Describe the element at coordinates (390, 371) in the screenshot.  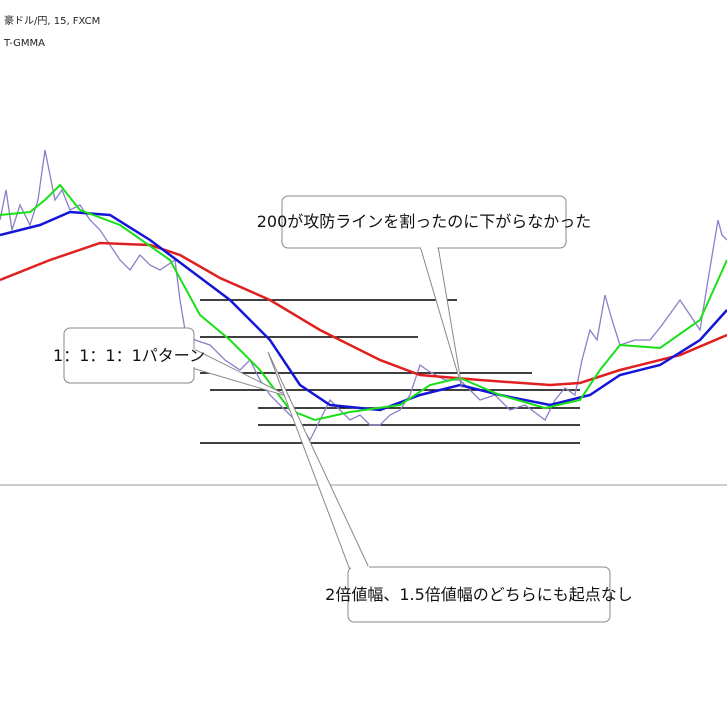
I see `level-lines` at that location.